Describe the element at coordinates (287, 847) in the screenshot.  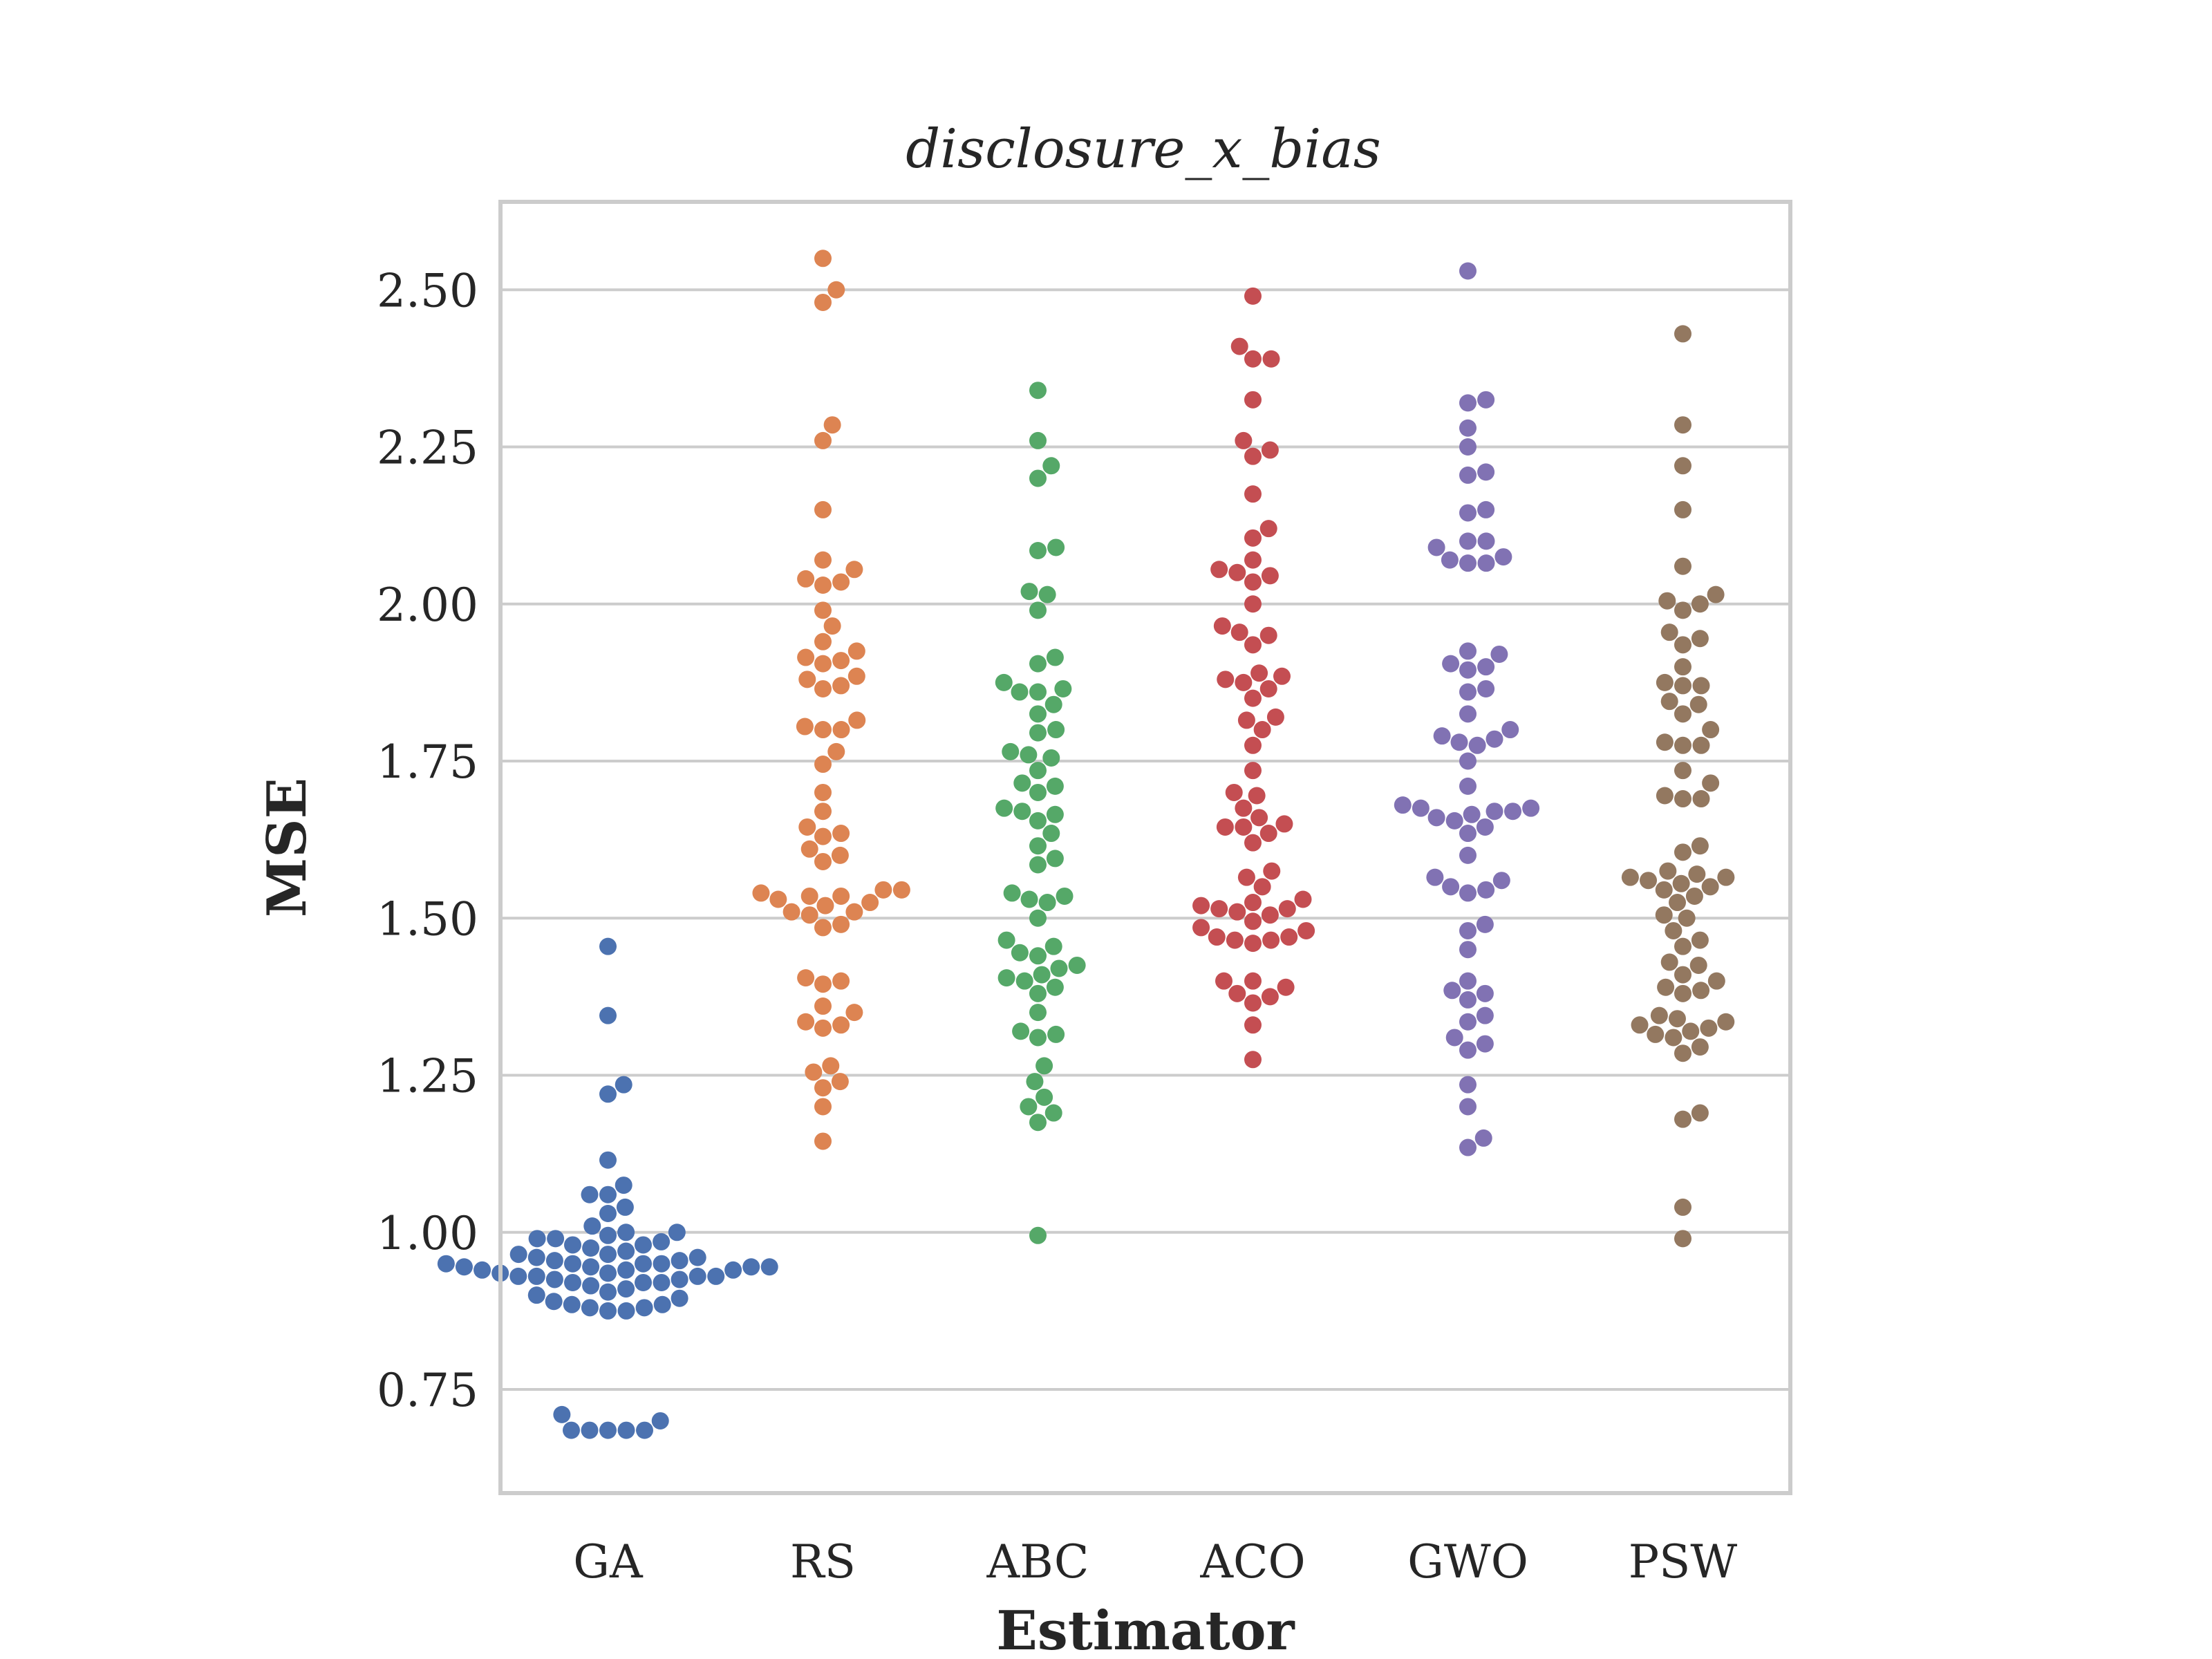
I see `y-axis-label: MSE` at that location.